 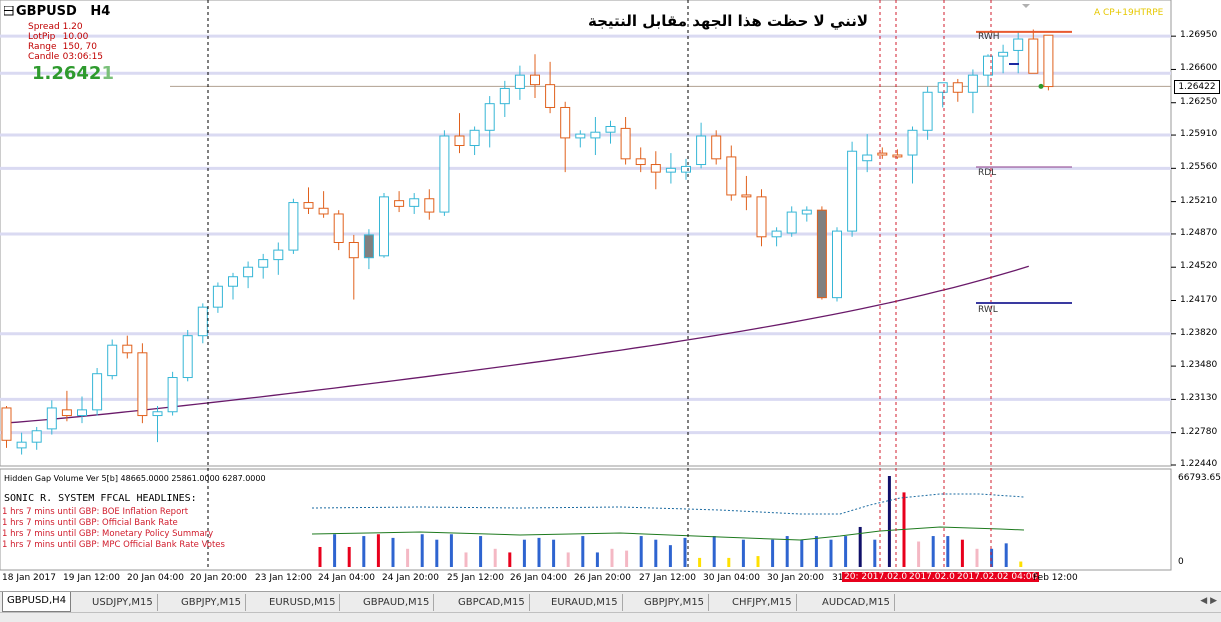 I want to click on price-tick-label: 1.22440, so click(x=1199, y=464).